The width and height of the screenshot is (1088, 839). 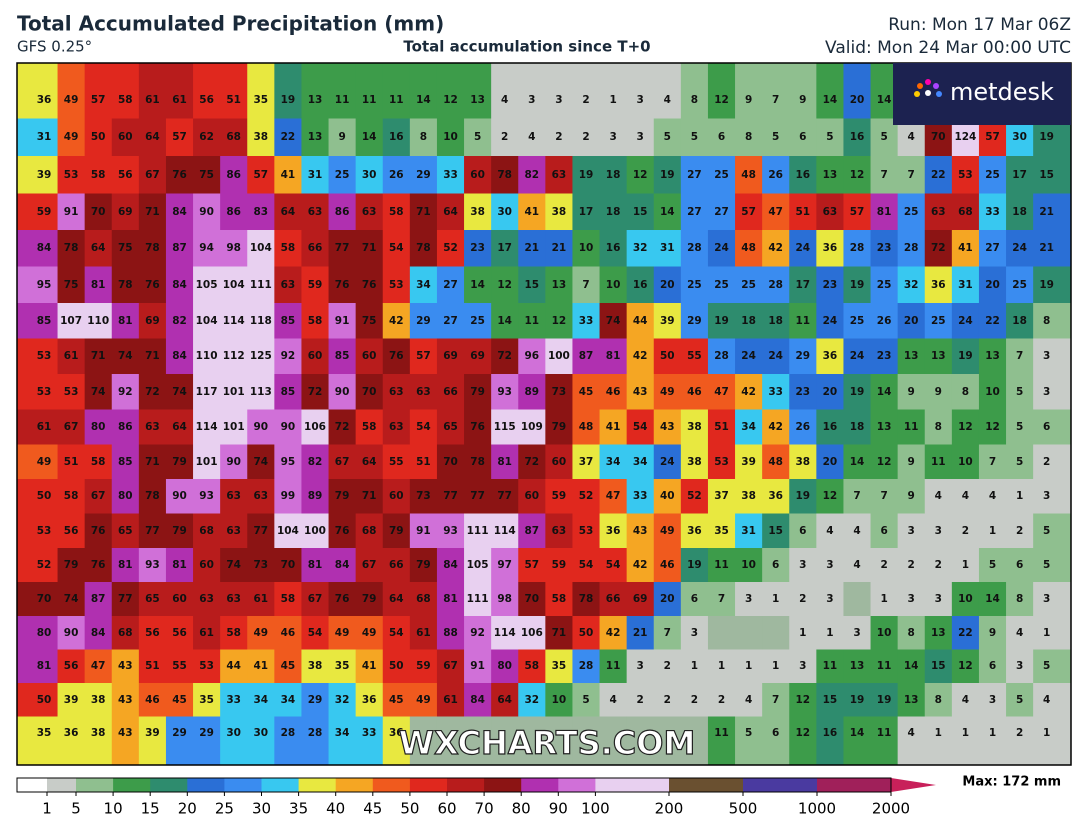 What do you see at coordinates (477, 100) in the screenshot?
I see `precip-value: 13` at bounding box center [477, 100].